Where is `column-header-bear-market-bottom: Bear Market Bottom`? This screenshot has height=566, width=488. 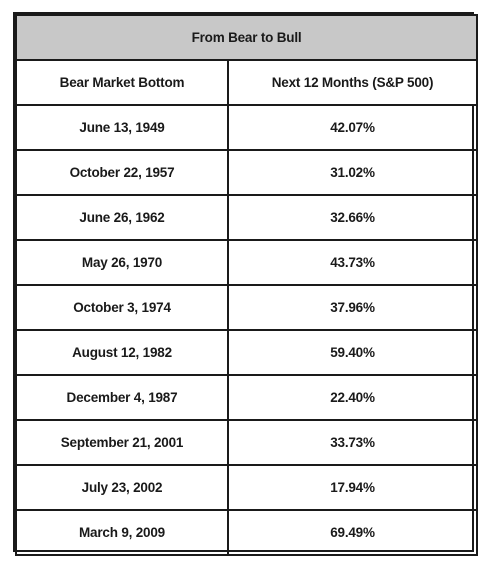
column-header-bear-market-bottom: Bear Market Bottom is located at coordinates (122, 82).